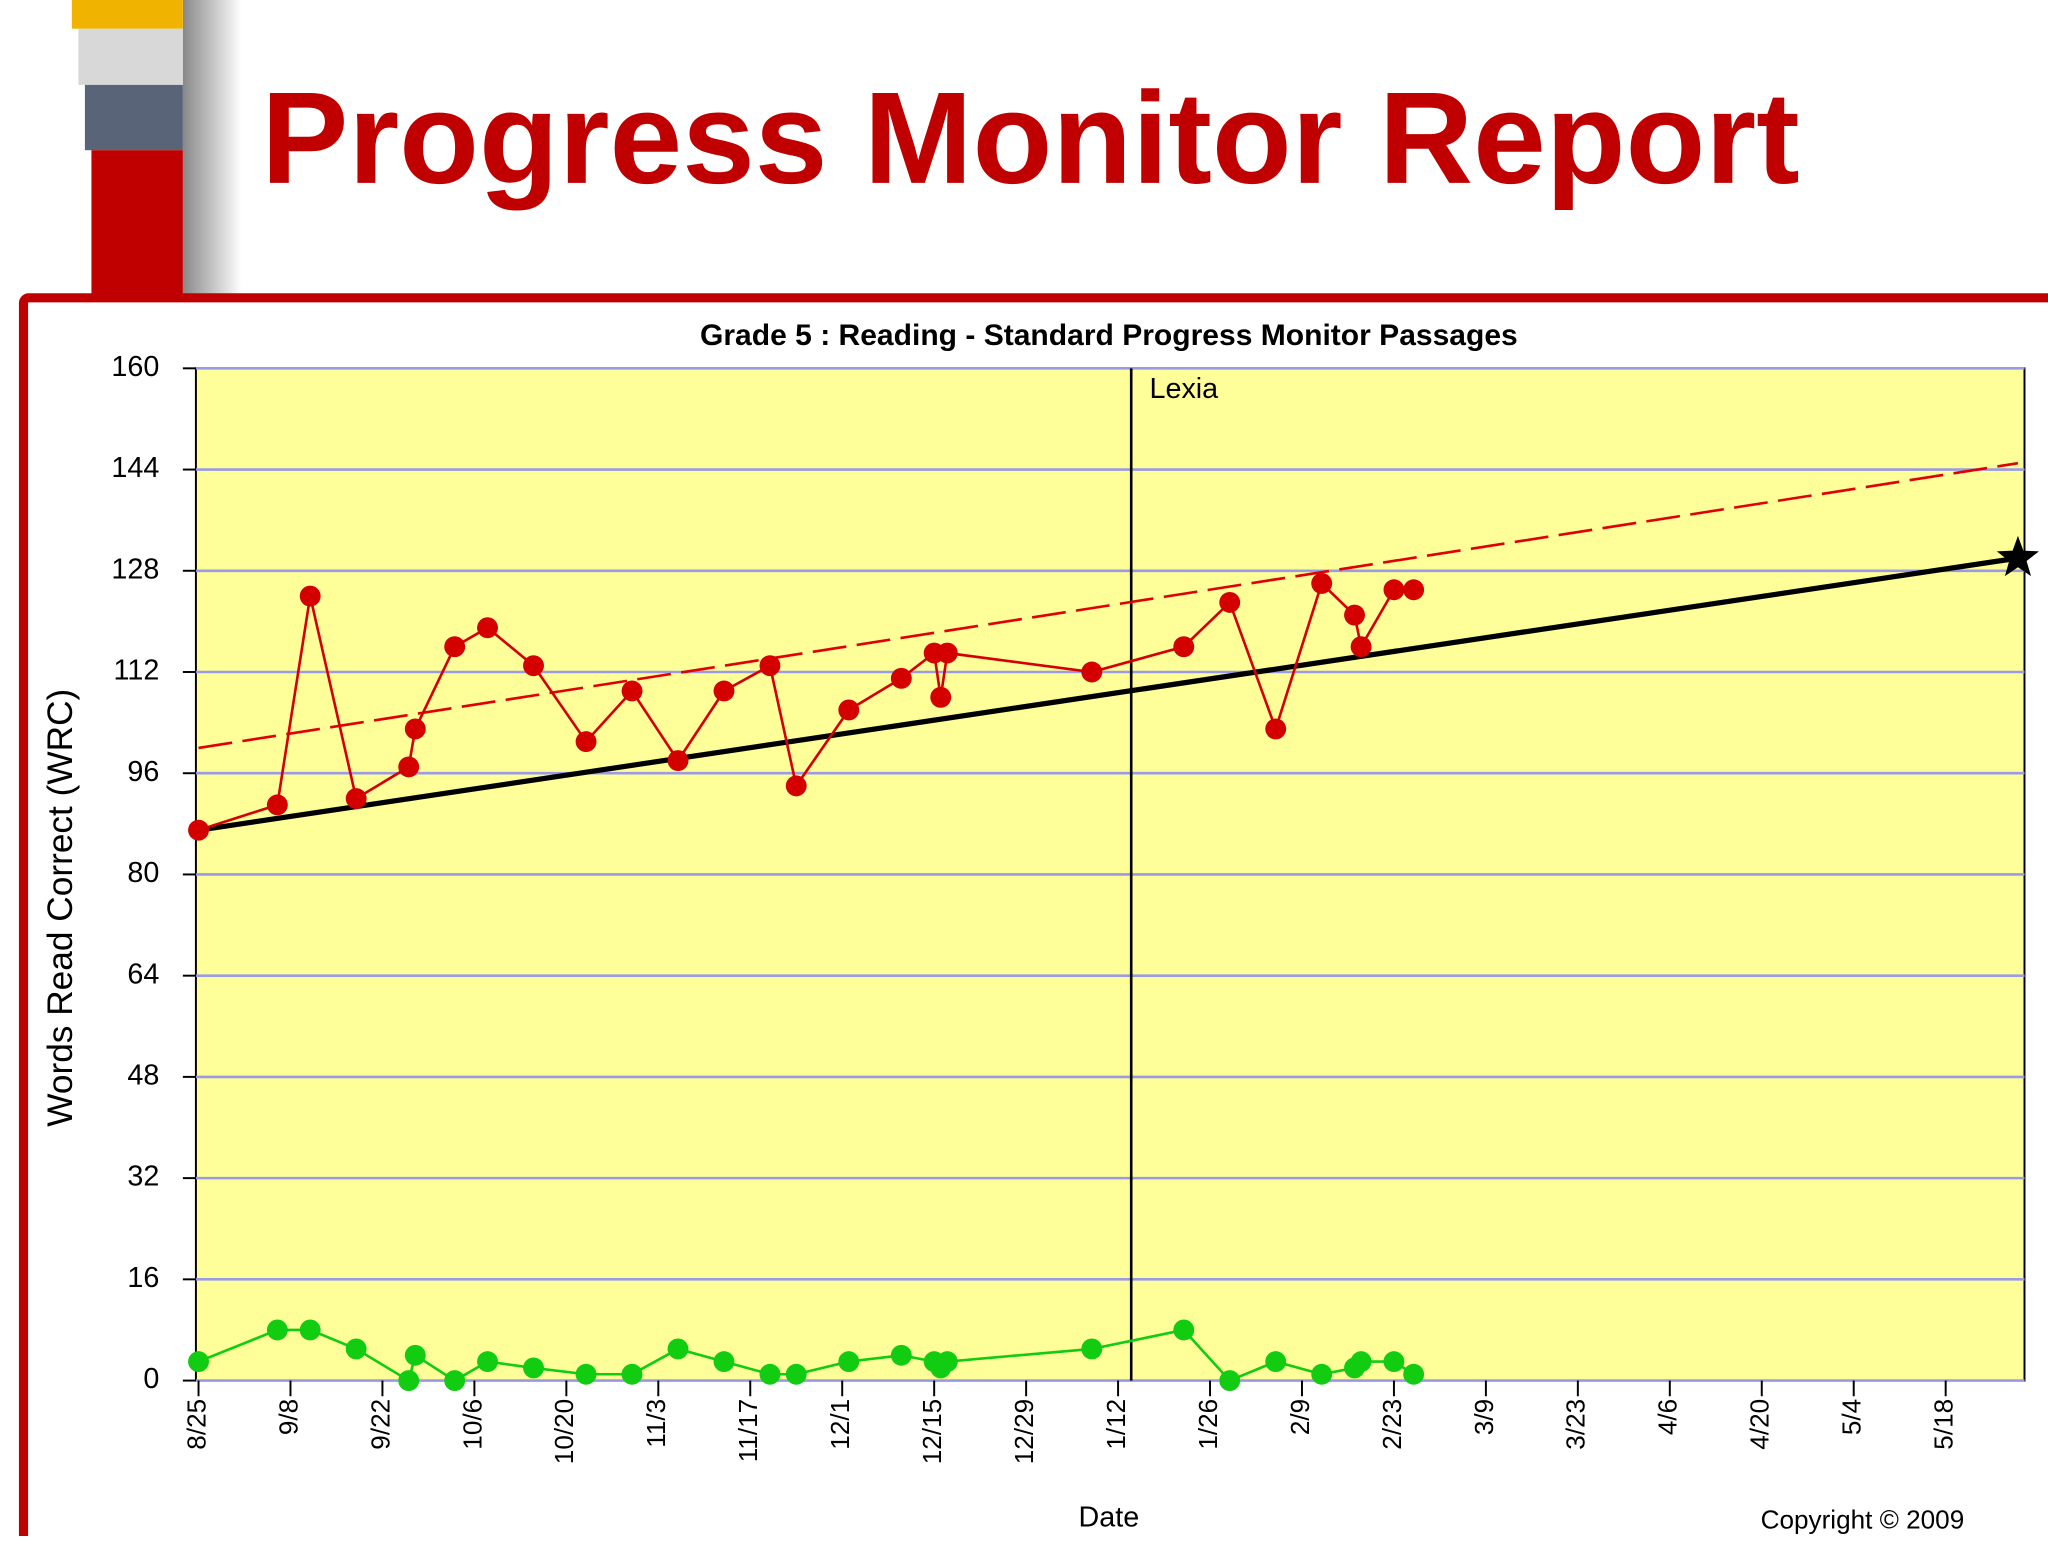 The width and height of the screenshot is (2048, 1541). Describe the element at coordinates (1760, 1424) in the screenshot. I see `x-tick-label: 4/20` at that location.